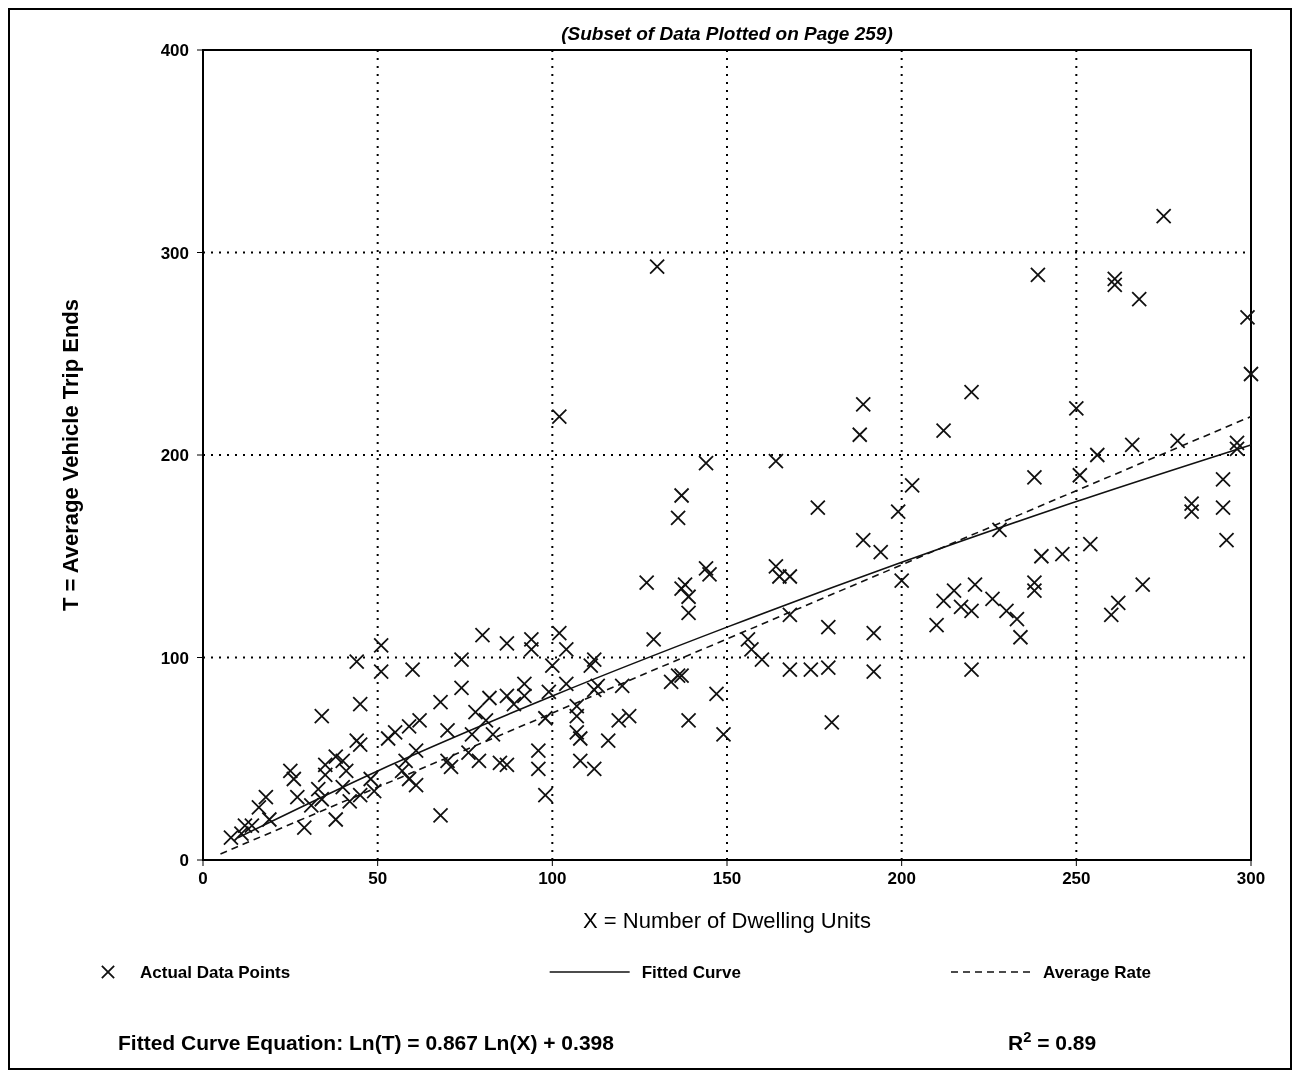 Image resolution: width=1300 pixels, height=1081 pixels. What do you see at coordinates (174, 658) in the screenshot?
I see `y-tick-label: 100` at bounding box center [174, 658].